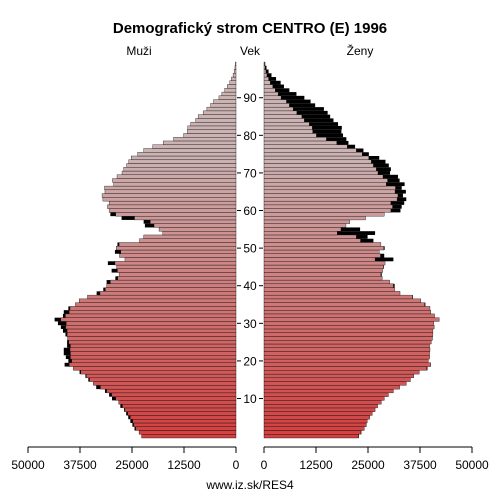 This screenshot has width=500, height=500. Describe the element at coordinates (250, 361) in the screenshot. I see `age-tick-label-20: 20` at that location.